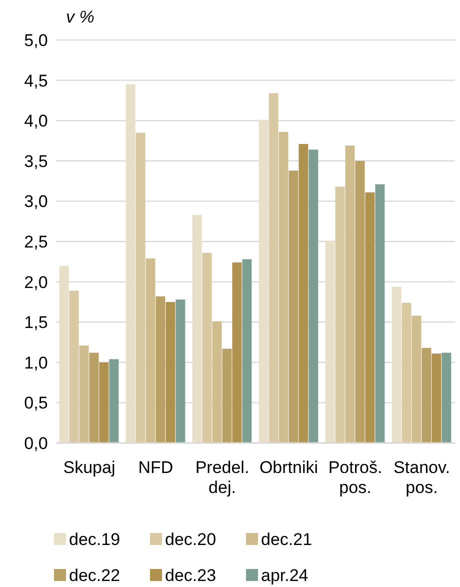  I want to click on y-tick-label: 5,0, so click(36, 40).